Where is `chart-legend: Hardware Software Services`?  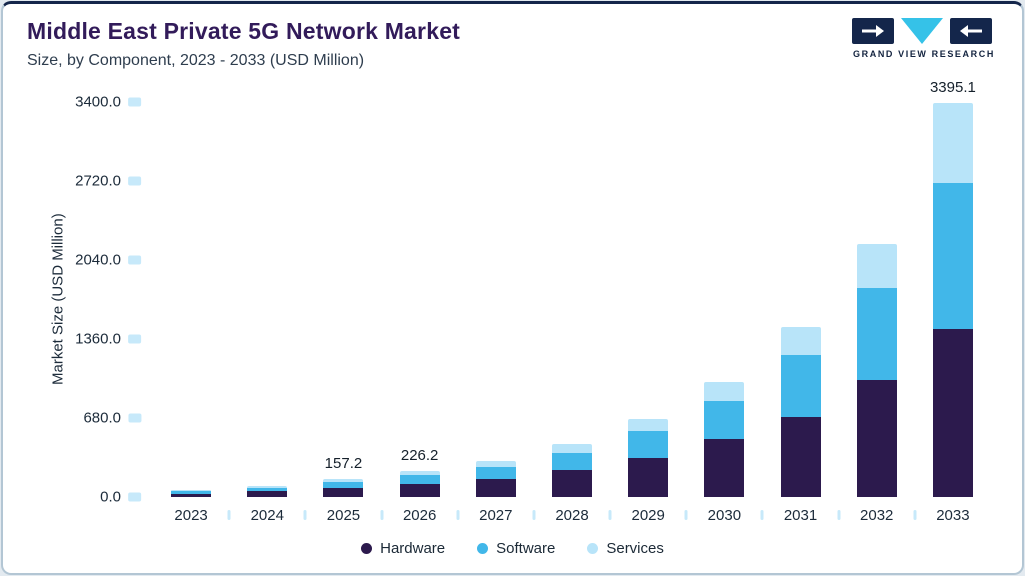
chart-legend: Hardware Software Services is located at coordinates (512, 548).